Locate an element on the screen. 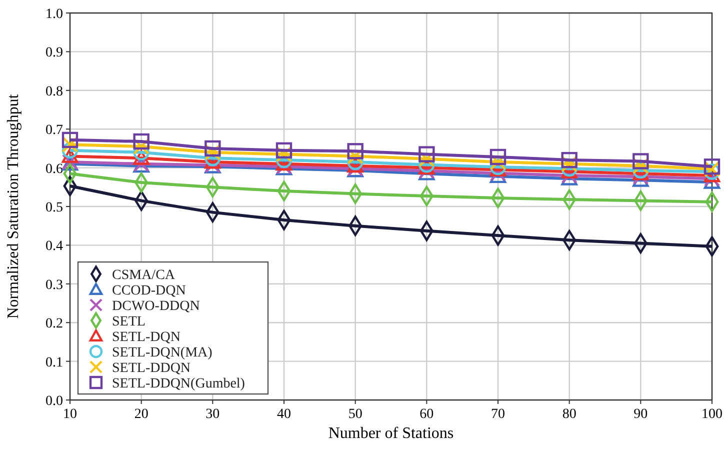 The height and width of the screenshot is (452, 726). x-tick-label: 90 is located at coordinates (641, 414).